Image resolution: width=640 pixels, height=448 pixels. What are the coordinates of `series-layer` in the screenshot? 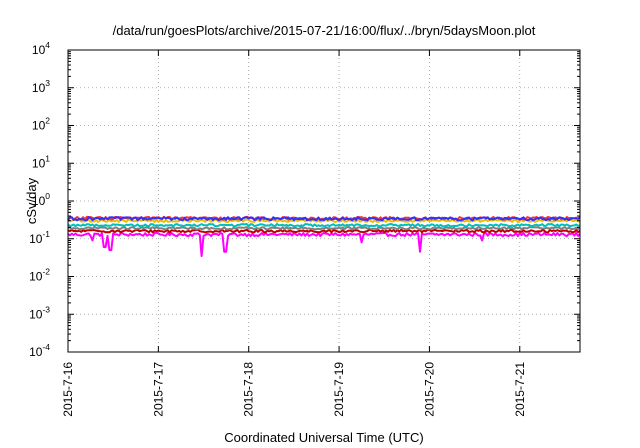 It's located at (324, 236).